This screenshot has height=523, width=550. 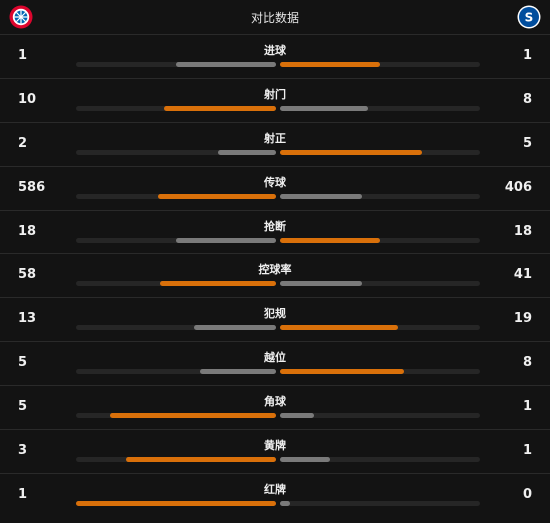 I want to click on stat-row: 3 黄牌 1, so click(x=275, y=452).